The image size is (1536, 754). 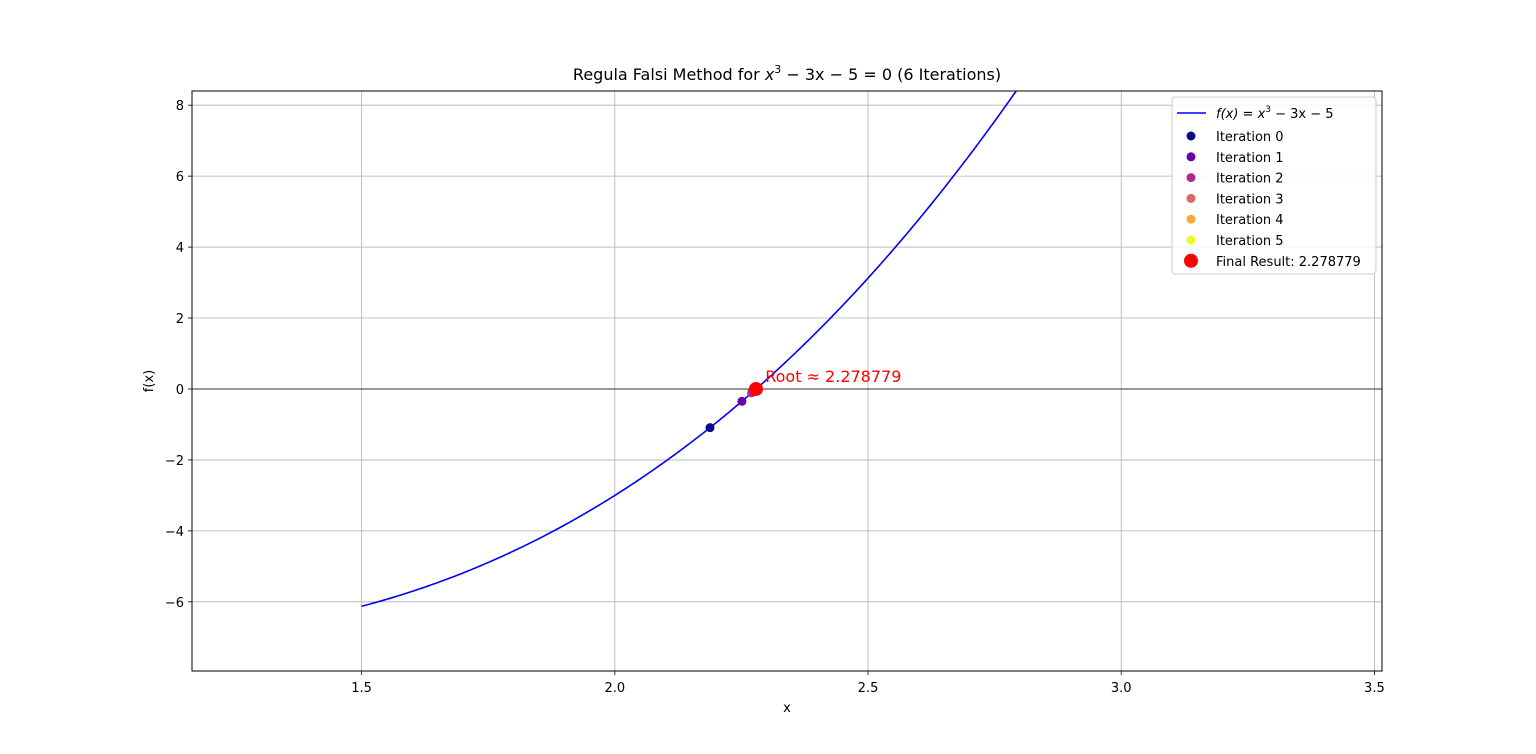 What do you see at coordinates (1288, 262) in the screenshot?
I see `legend-label: Final Result: 2.278779` at bounding box center [1288, 262].